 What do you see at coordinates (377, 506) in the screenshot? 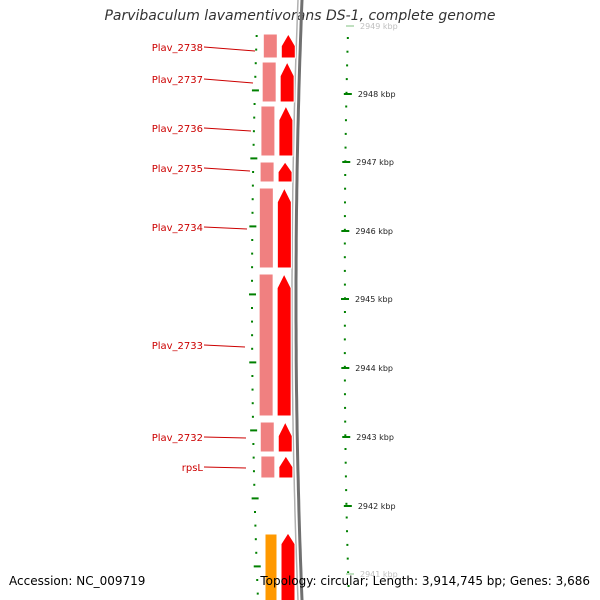
I see `kbp-tick-label: 2942 kbp` at bounding box center [377, 506].